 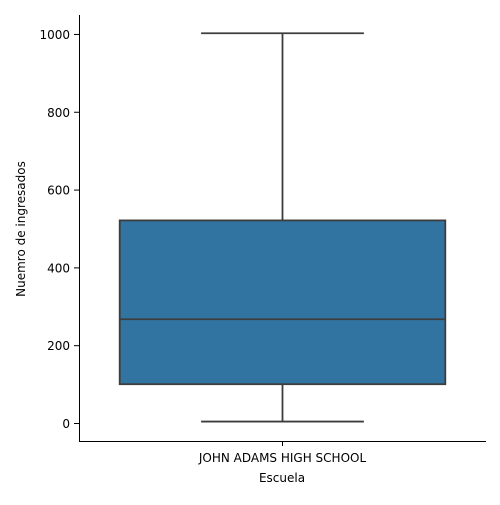 What do you see at coordinates (58, 113) in the screenshot?
I see `y-tick-label: 800` at bounding box center [58, 113].